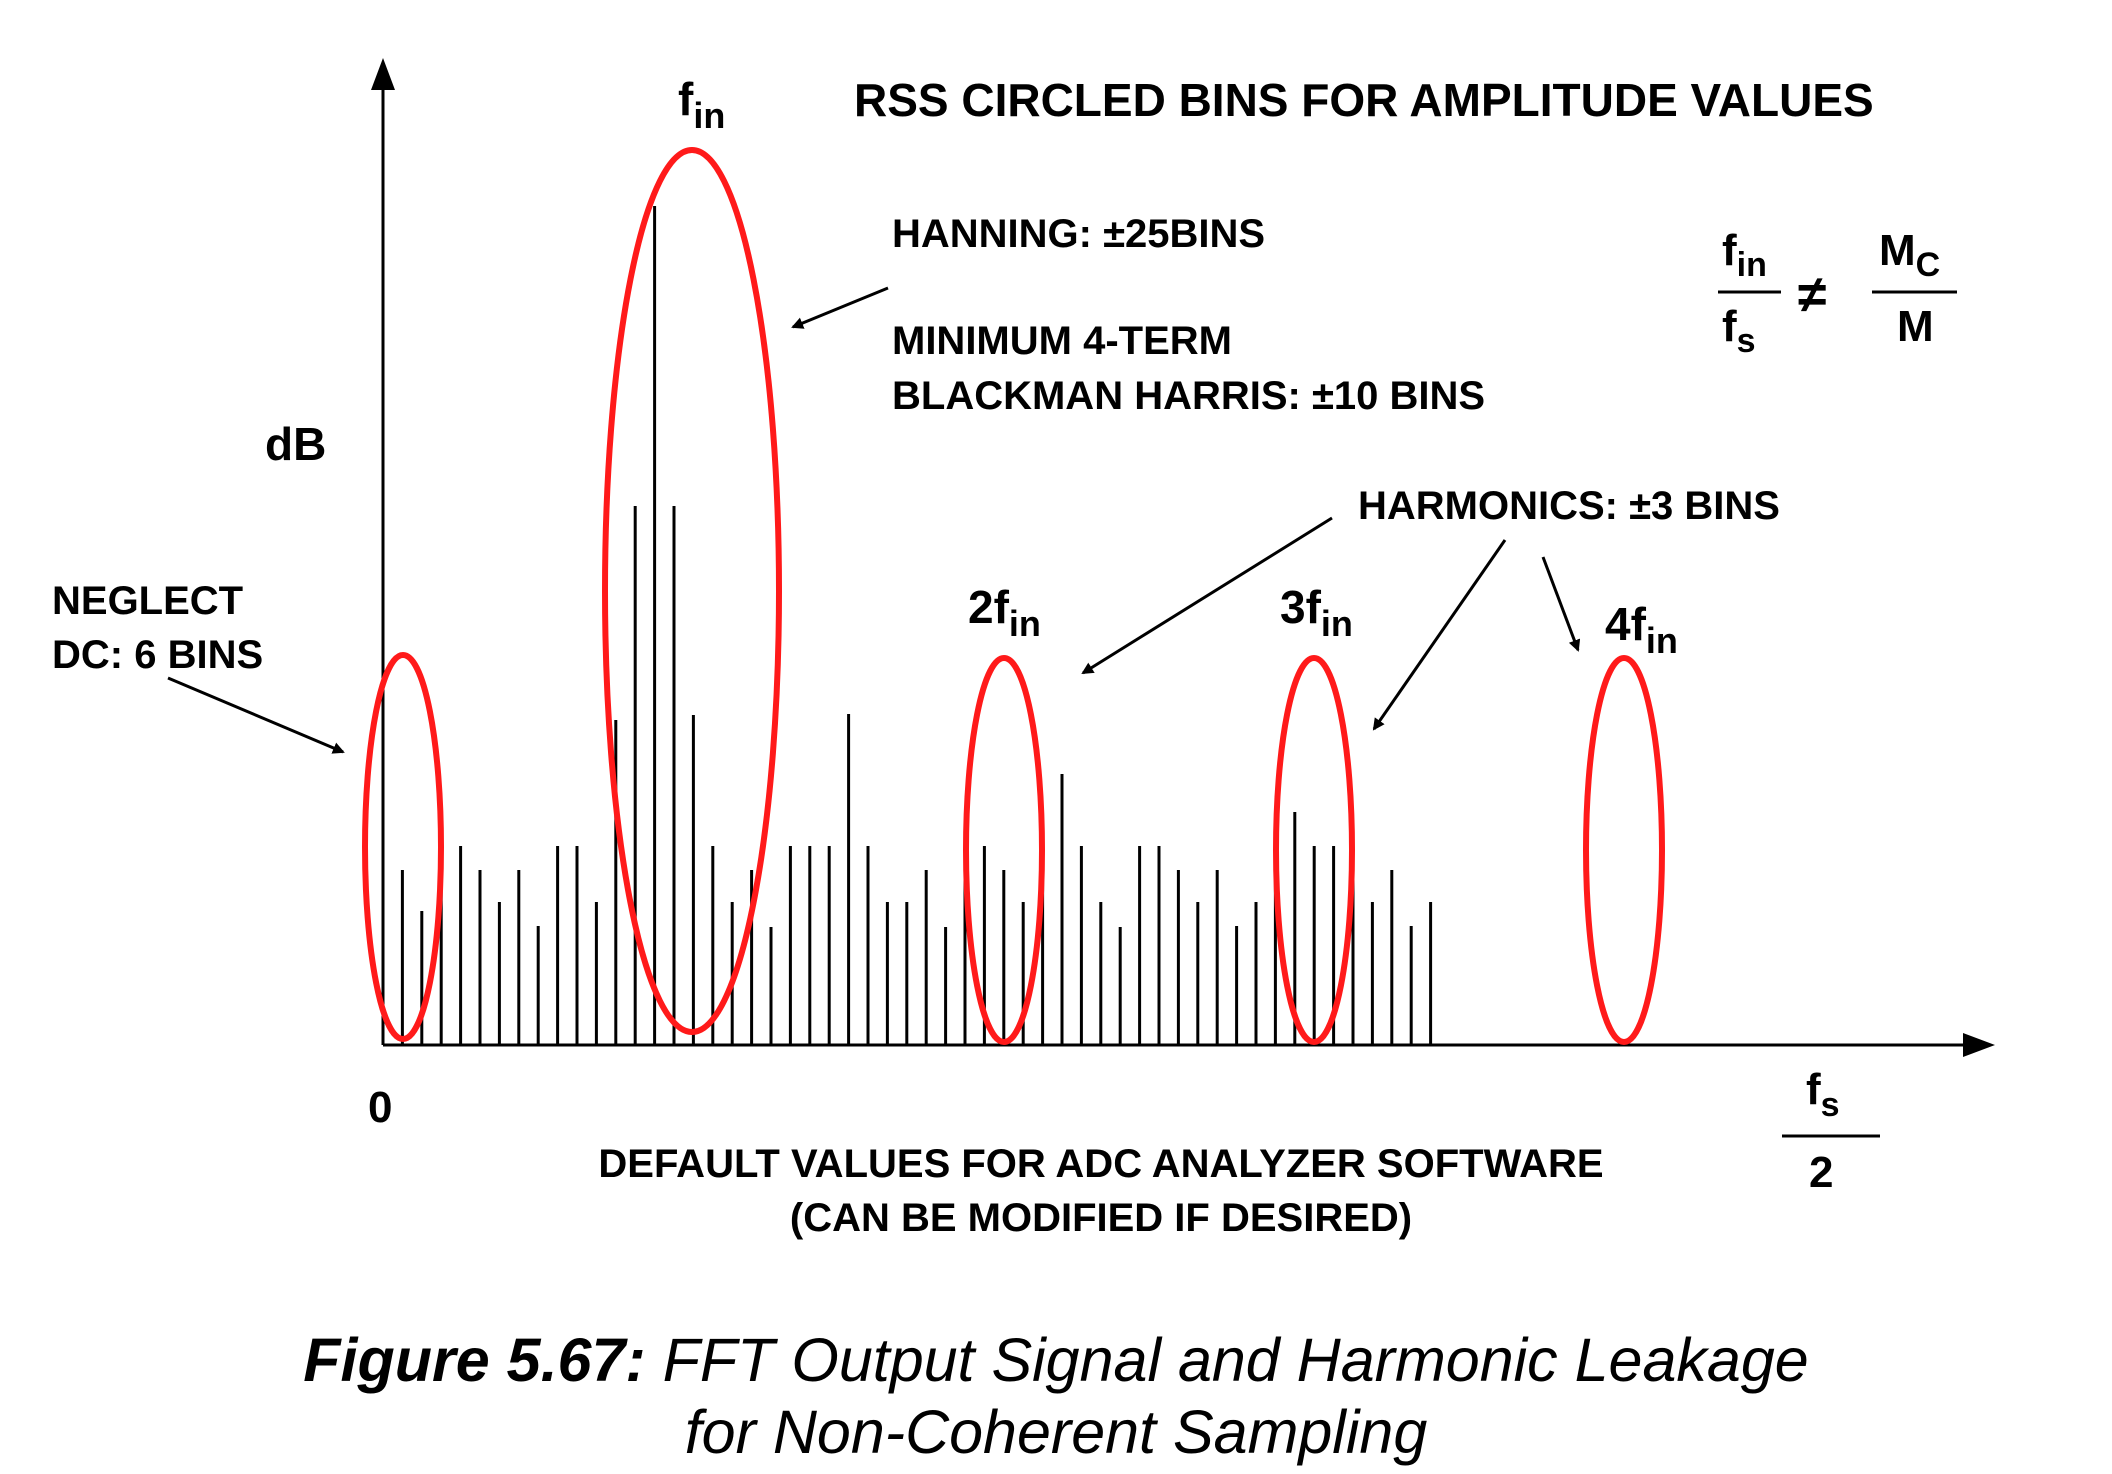 The height and width of the screenshot is (1474, 2112). I want to click on default-values-line2: (CAN BE MODIFIED IF DESIRED), so click(1101, 1218).